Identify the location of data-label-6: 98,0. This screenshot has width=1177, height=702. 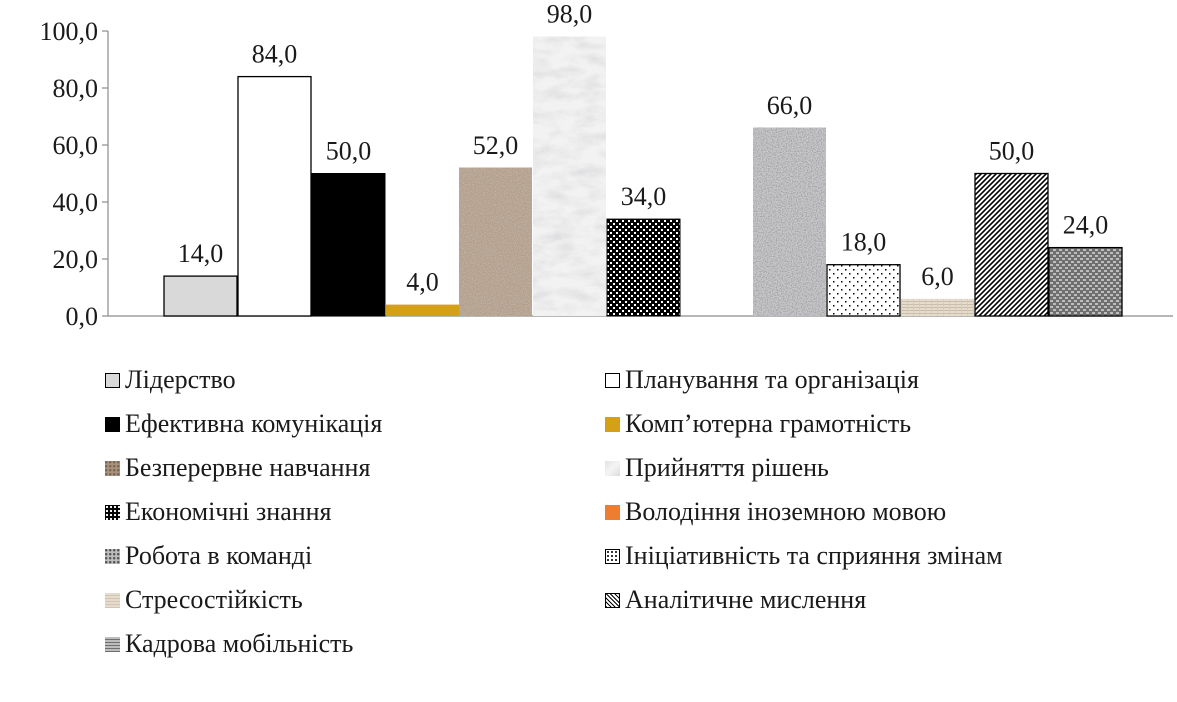
(570, 14).